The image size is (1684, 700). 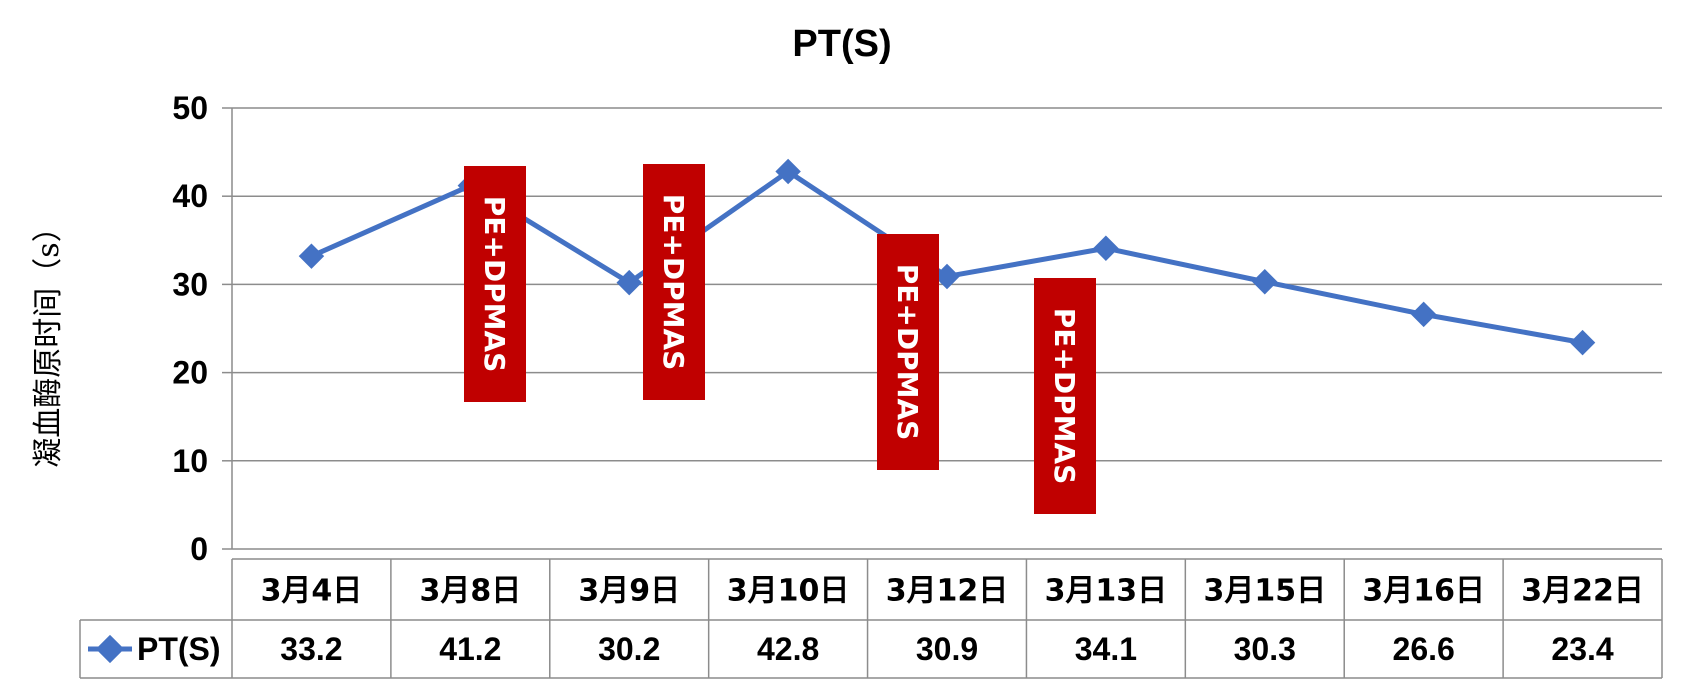 What do you see at coordinates (1424, 649) in the screenshot?
I see `table-value: 26.6` at bounding box center [1424, 649].